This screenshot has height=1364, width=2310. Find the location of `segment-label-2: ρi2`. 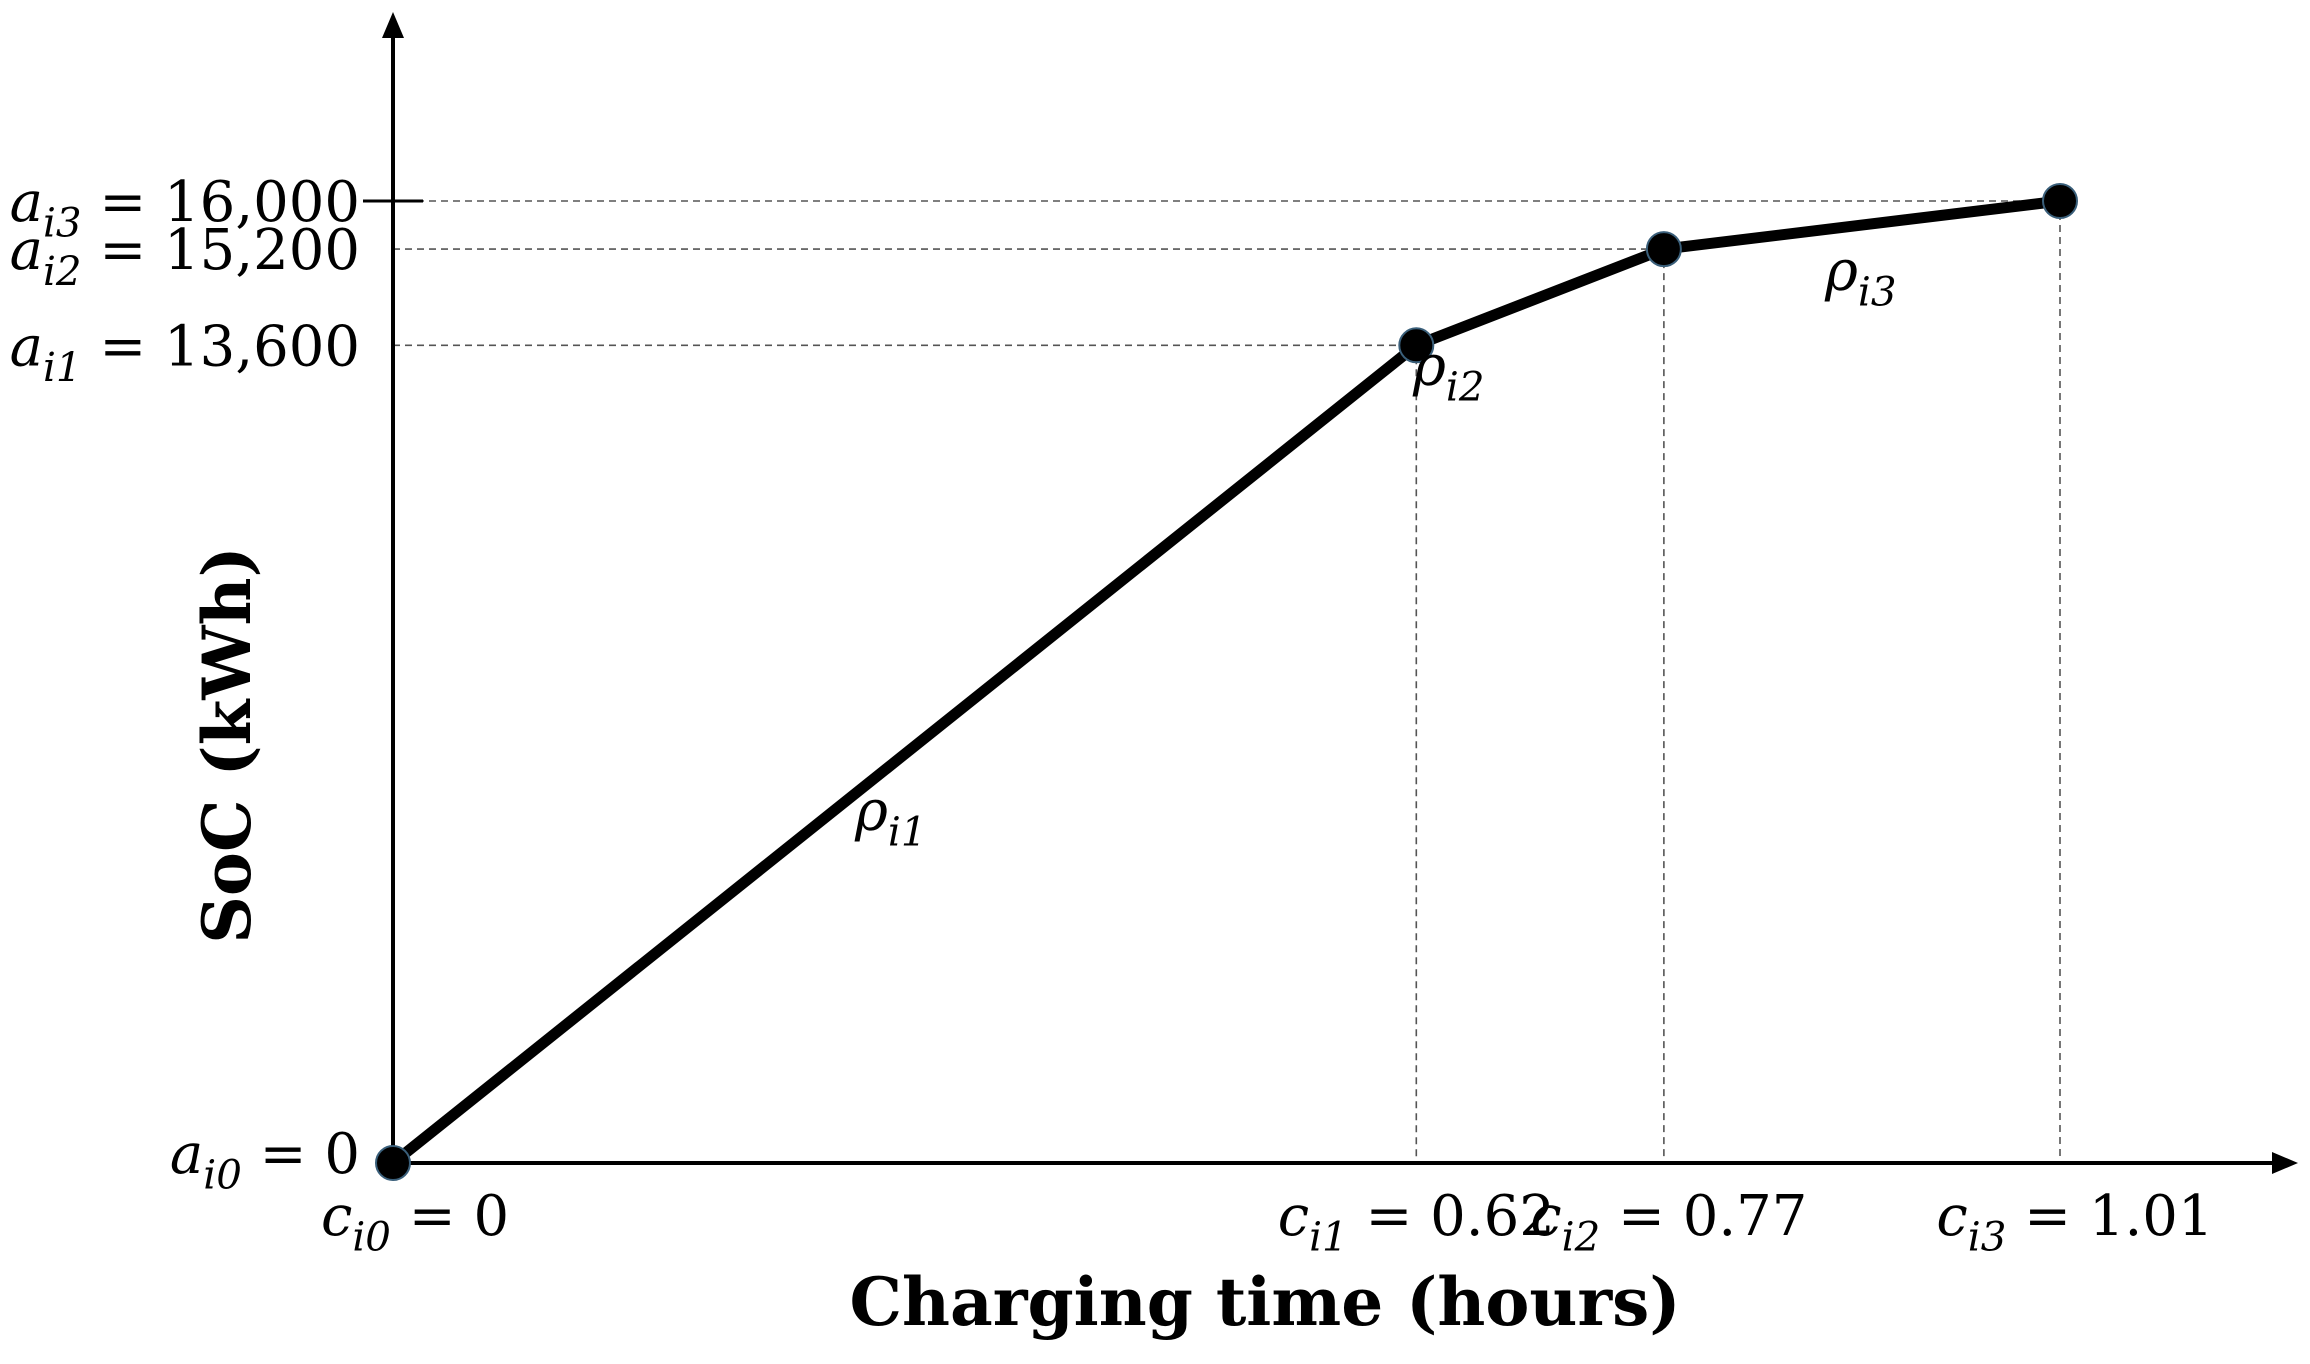

segment-label-2: ρi2 is located at coordinates (1448, 372).